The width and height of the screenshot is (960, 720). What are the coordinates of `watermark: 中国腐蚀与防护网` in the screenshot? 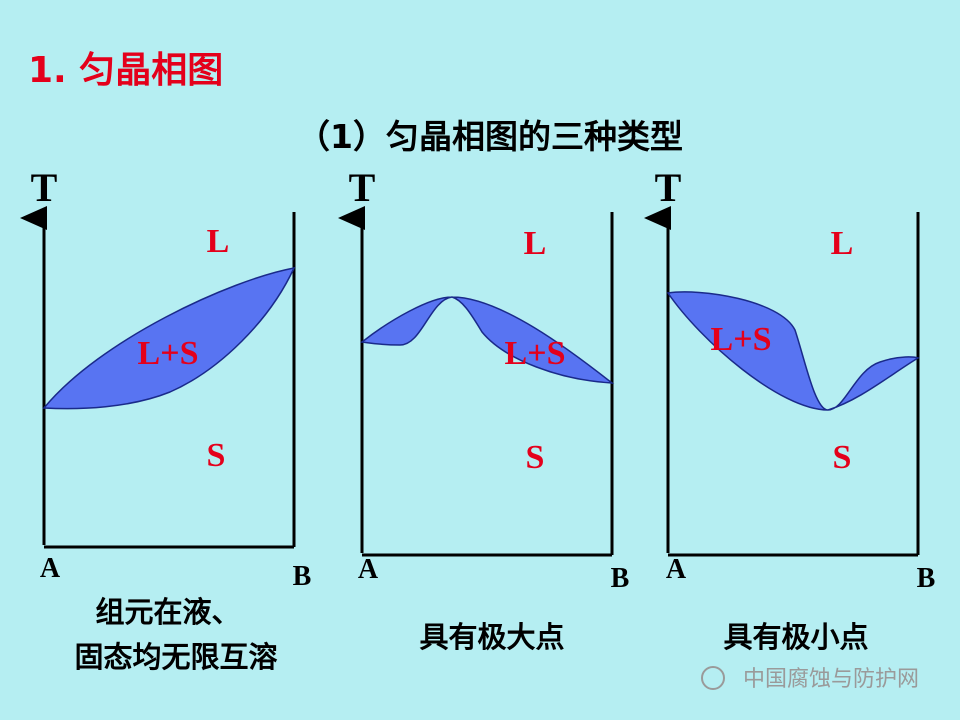 It's located at (810, 679).